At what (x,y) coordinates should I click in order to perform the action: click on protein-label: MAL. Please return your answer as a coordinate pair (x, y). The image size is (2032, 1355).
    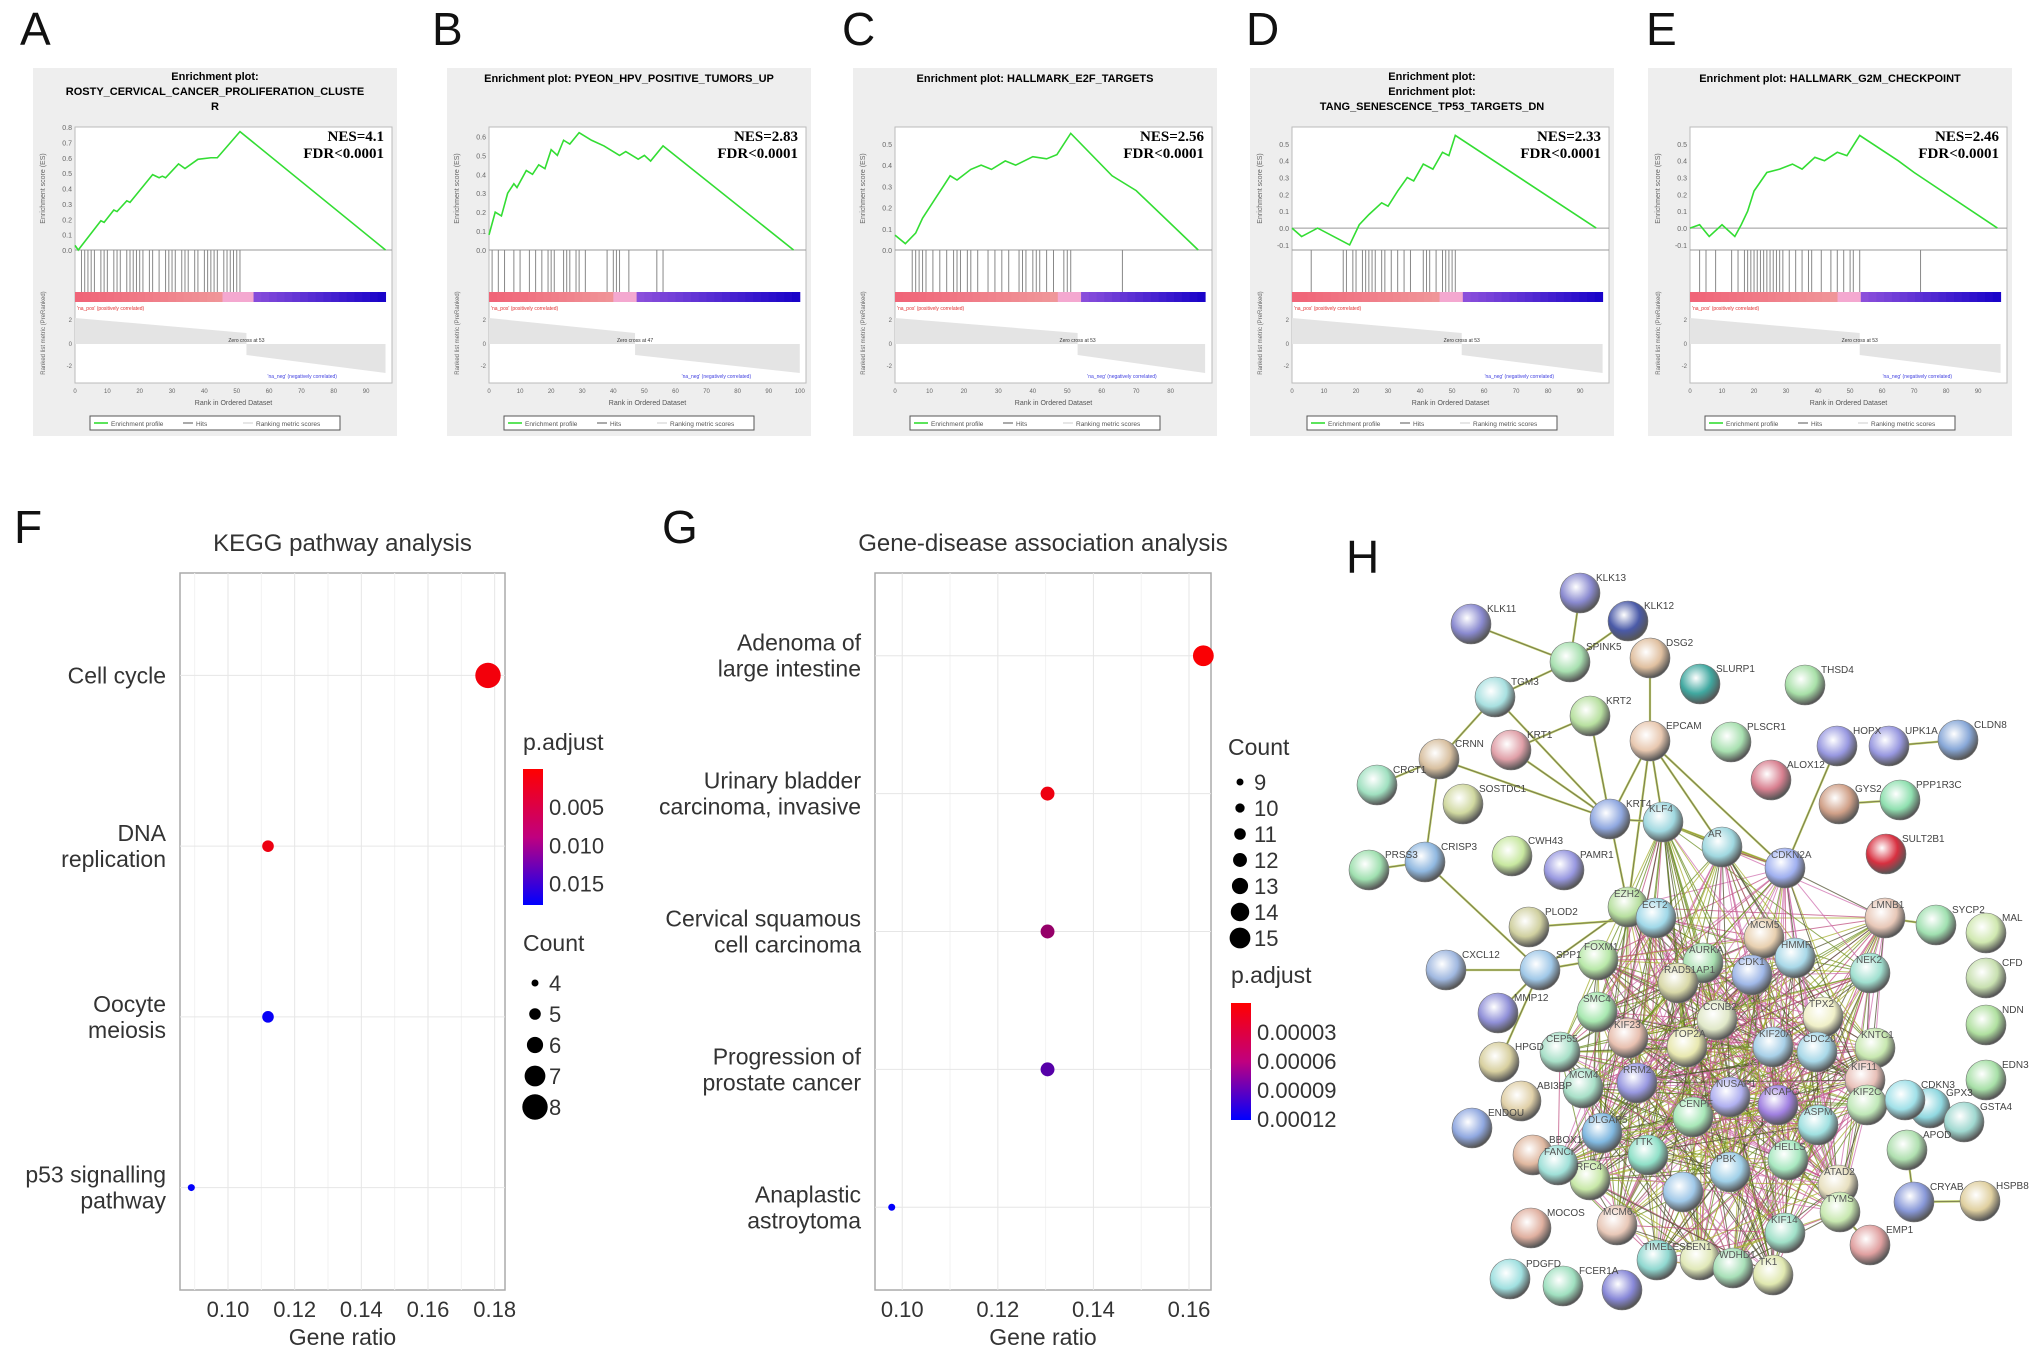
    Looking at the image, I should click on (2012, 918).